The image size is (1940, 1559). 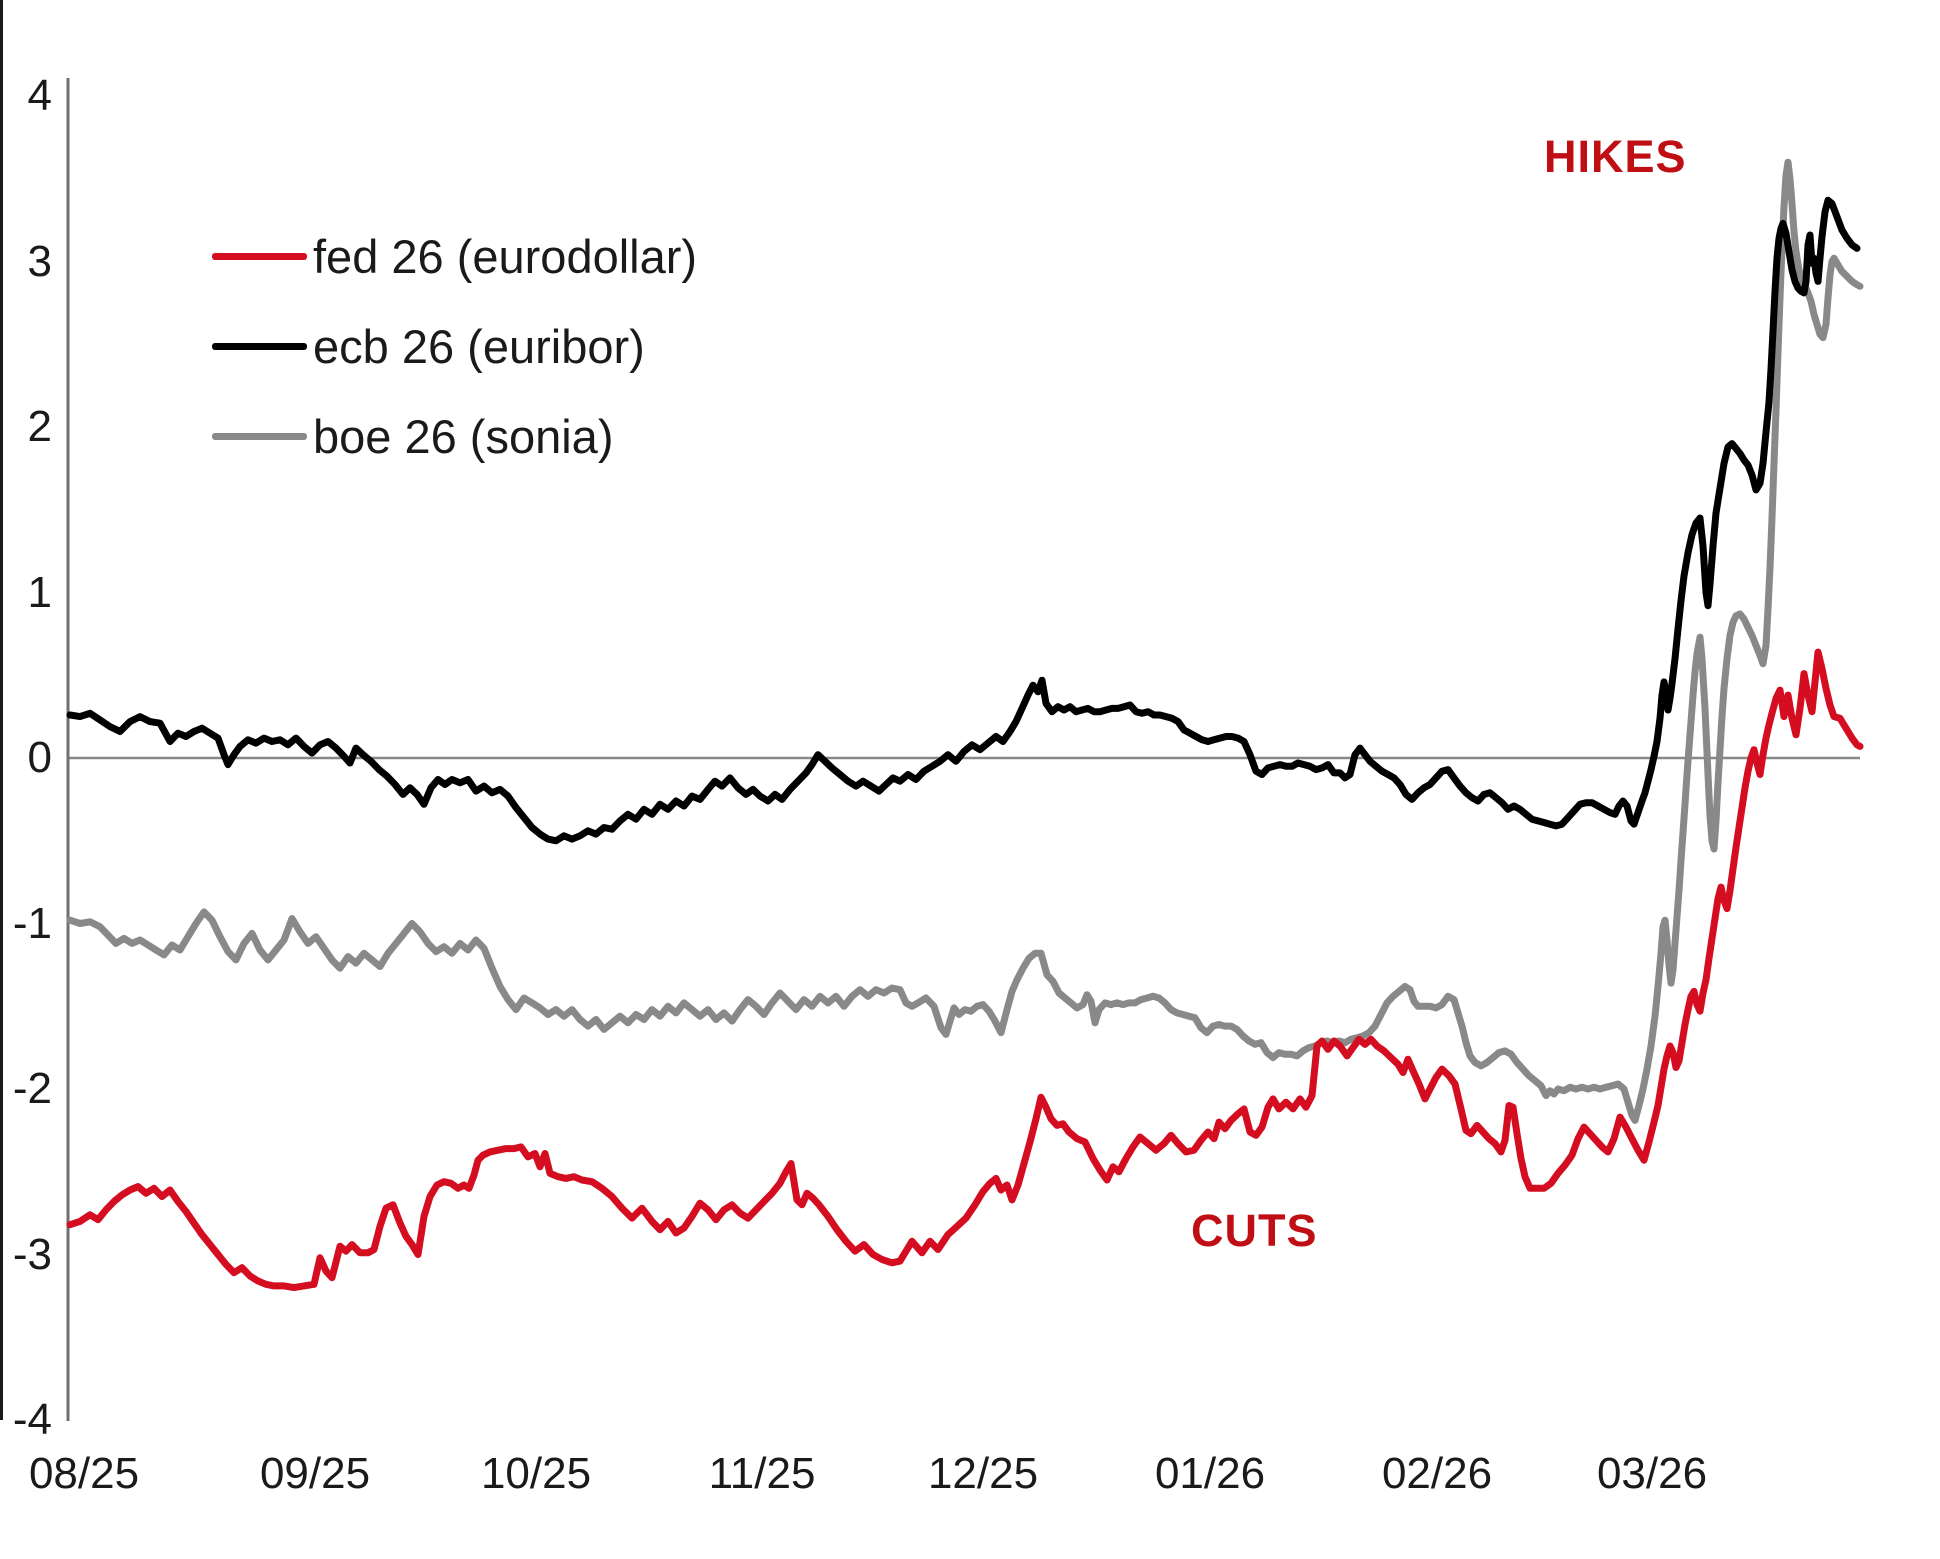 What do you see at coordinates (983, 1473) in the screenshot?
I see `x-tick-label: 12/25` at bounding box center [983, 1473].